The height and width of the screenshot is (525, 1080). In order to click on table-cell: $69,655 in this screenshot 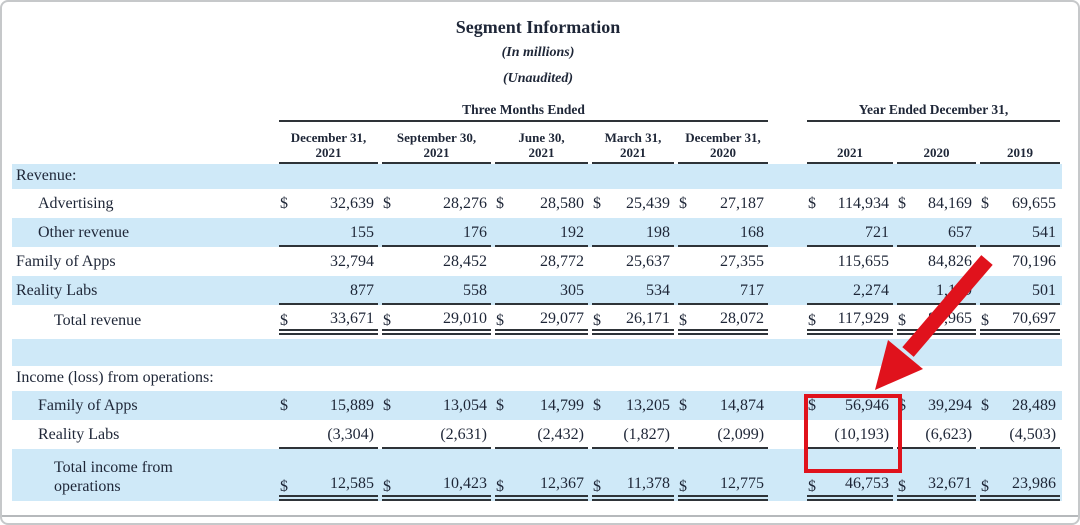, I will do `click(1020, 203)`.